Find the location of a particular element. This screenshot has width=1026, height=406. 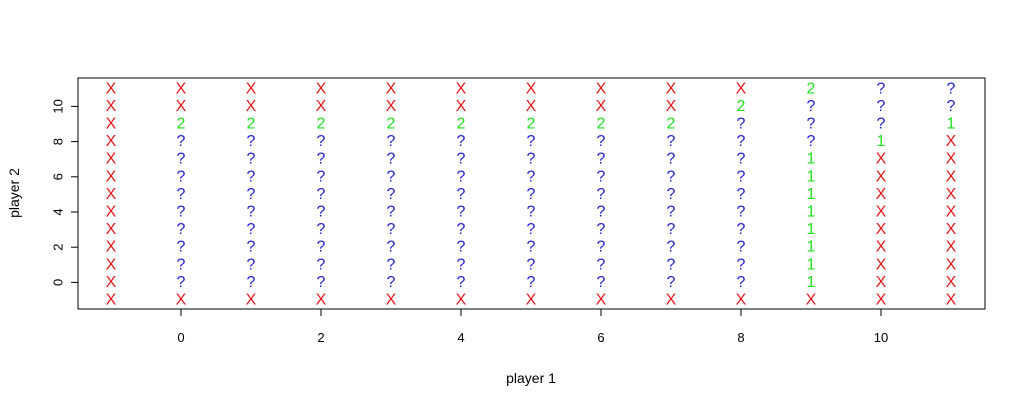

y-axis: 0 2 4 6 8 10 is located at coordinates (64, 192).